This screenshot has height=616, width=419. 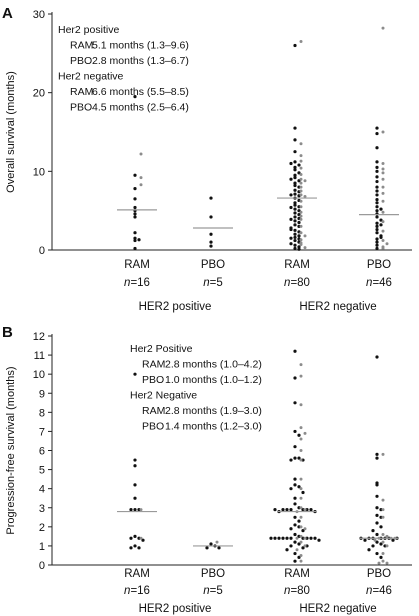 I want to click on legend-header: Her2 Negative, so click(x=163, y=396).